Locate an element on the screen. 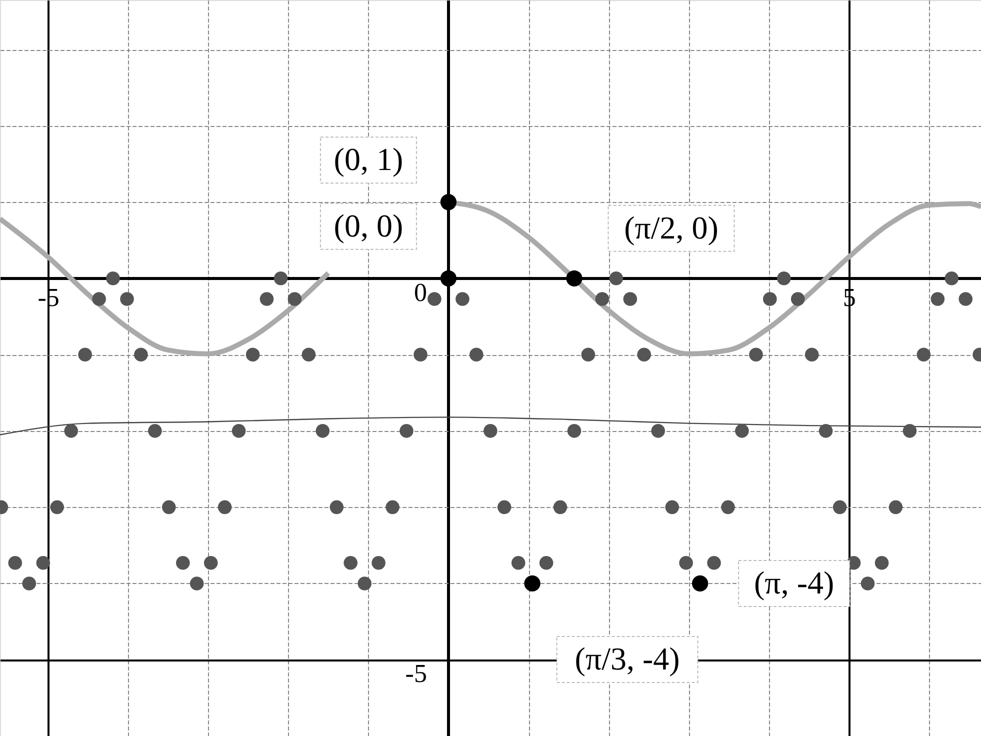 The height and width of the screenshot is (736, 981). y-tick-label: 0 is located at coordinates (420, 292).